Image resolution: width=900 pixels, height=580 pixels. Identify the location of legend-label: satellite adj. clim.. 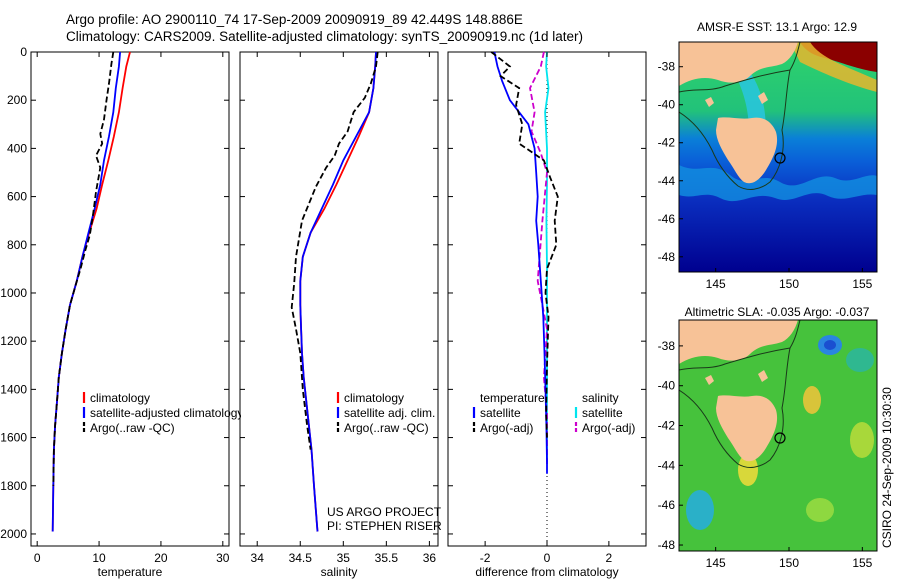
(389, 413).